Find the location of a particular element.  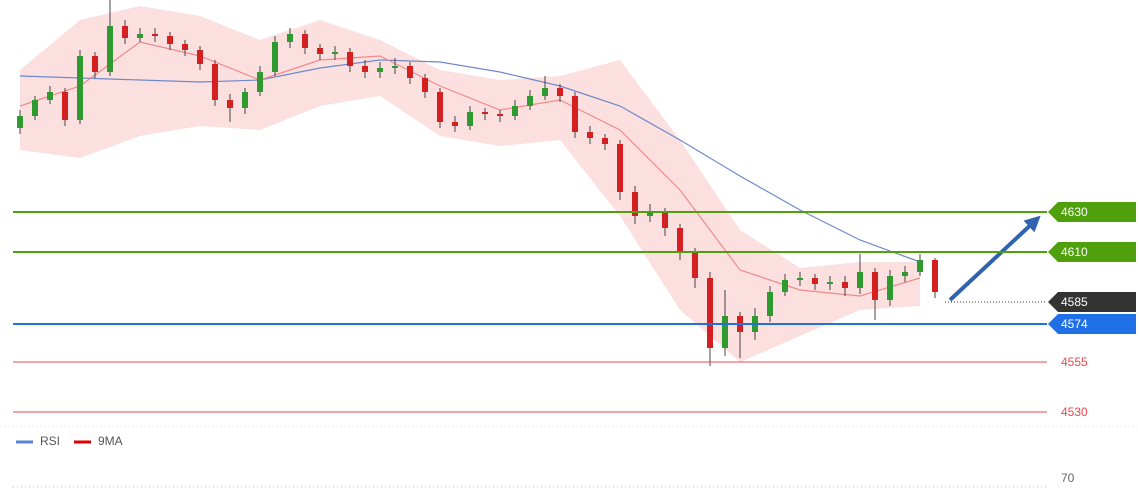

trend-arrow is located at coordinates (994, 258).